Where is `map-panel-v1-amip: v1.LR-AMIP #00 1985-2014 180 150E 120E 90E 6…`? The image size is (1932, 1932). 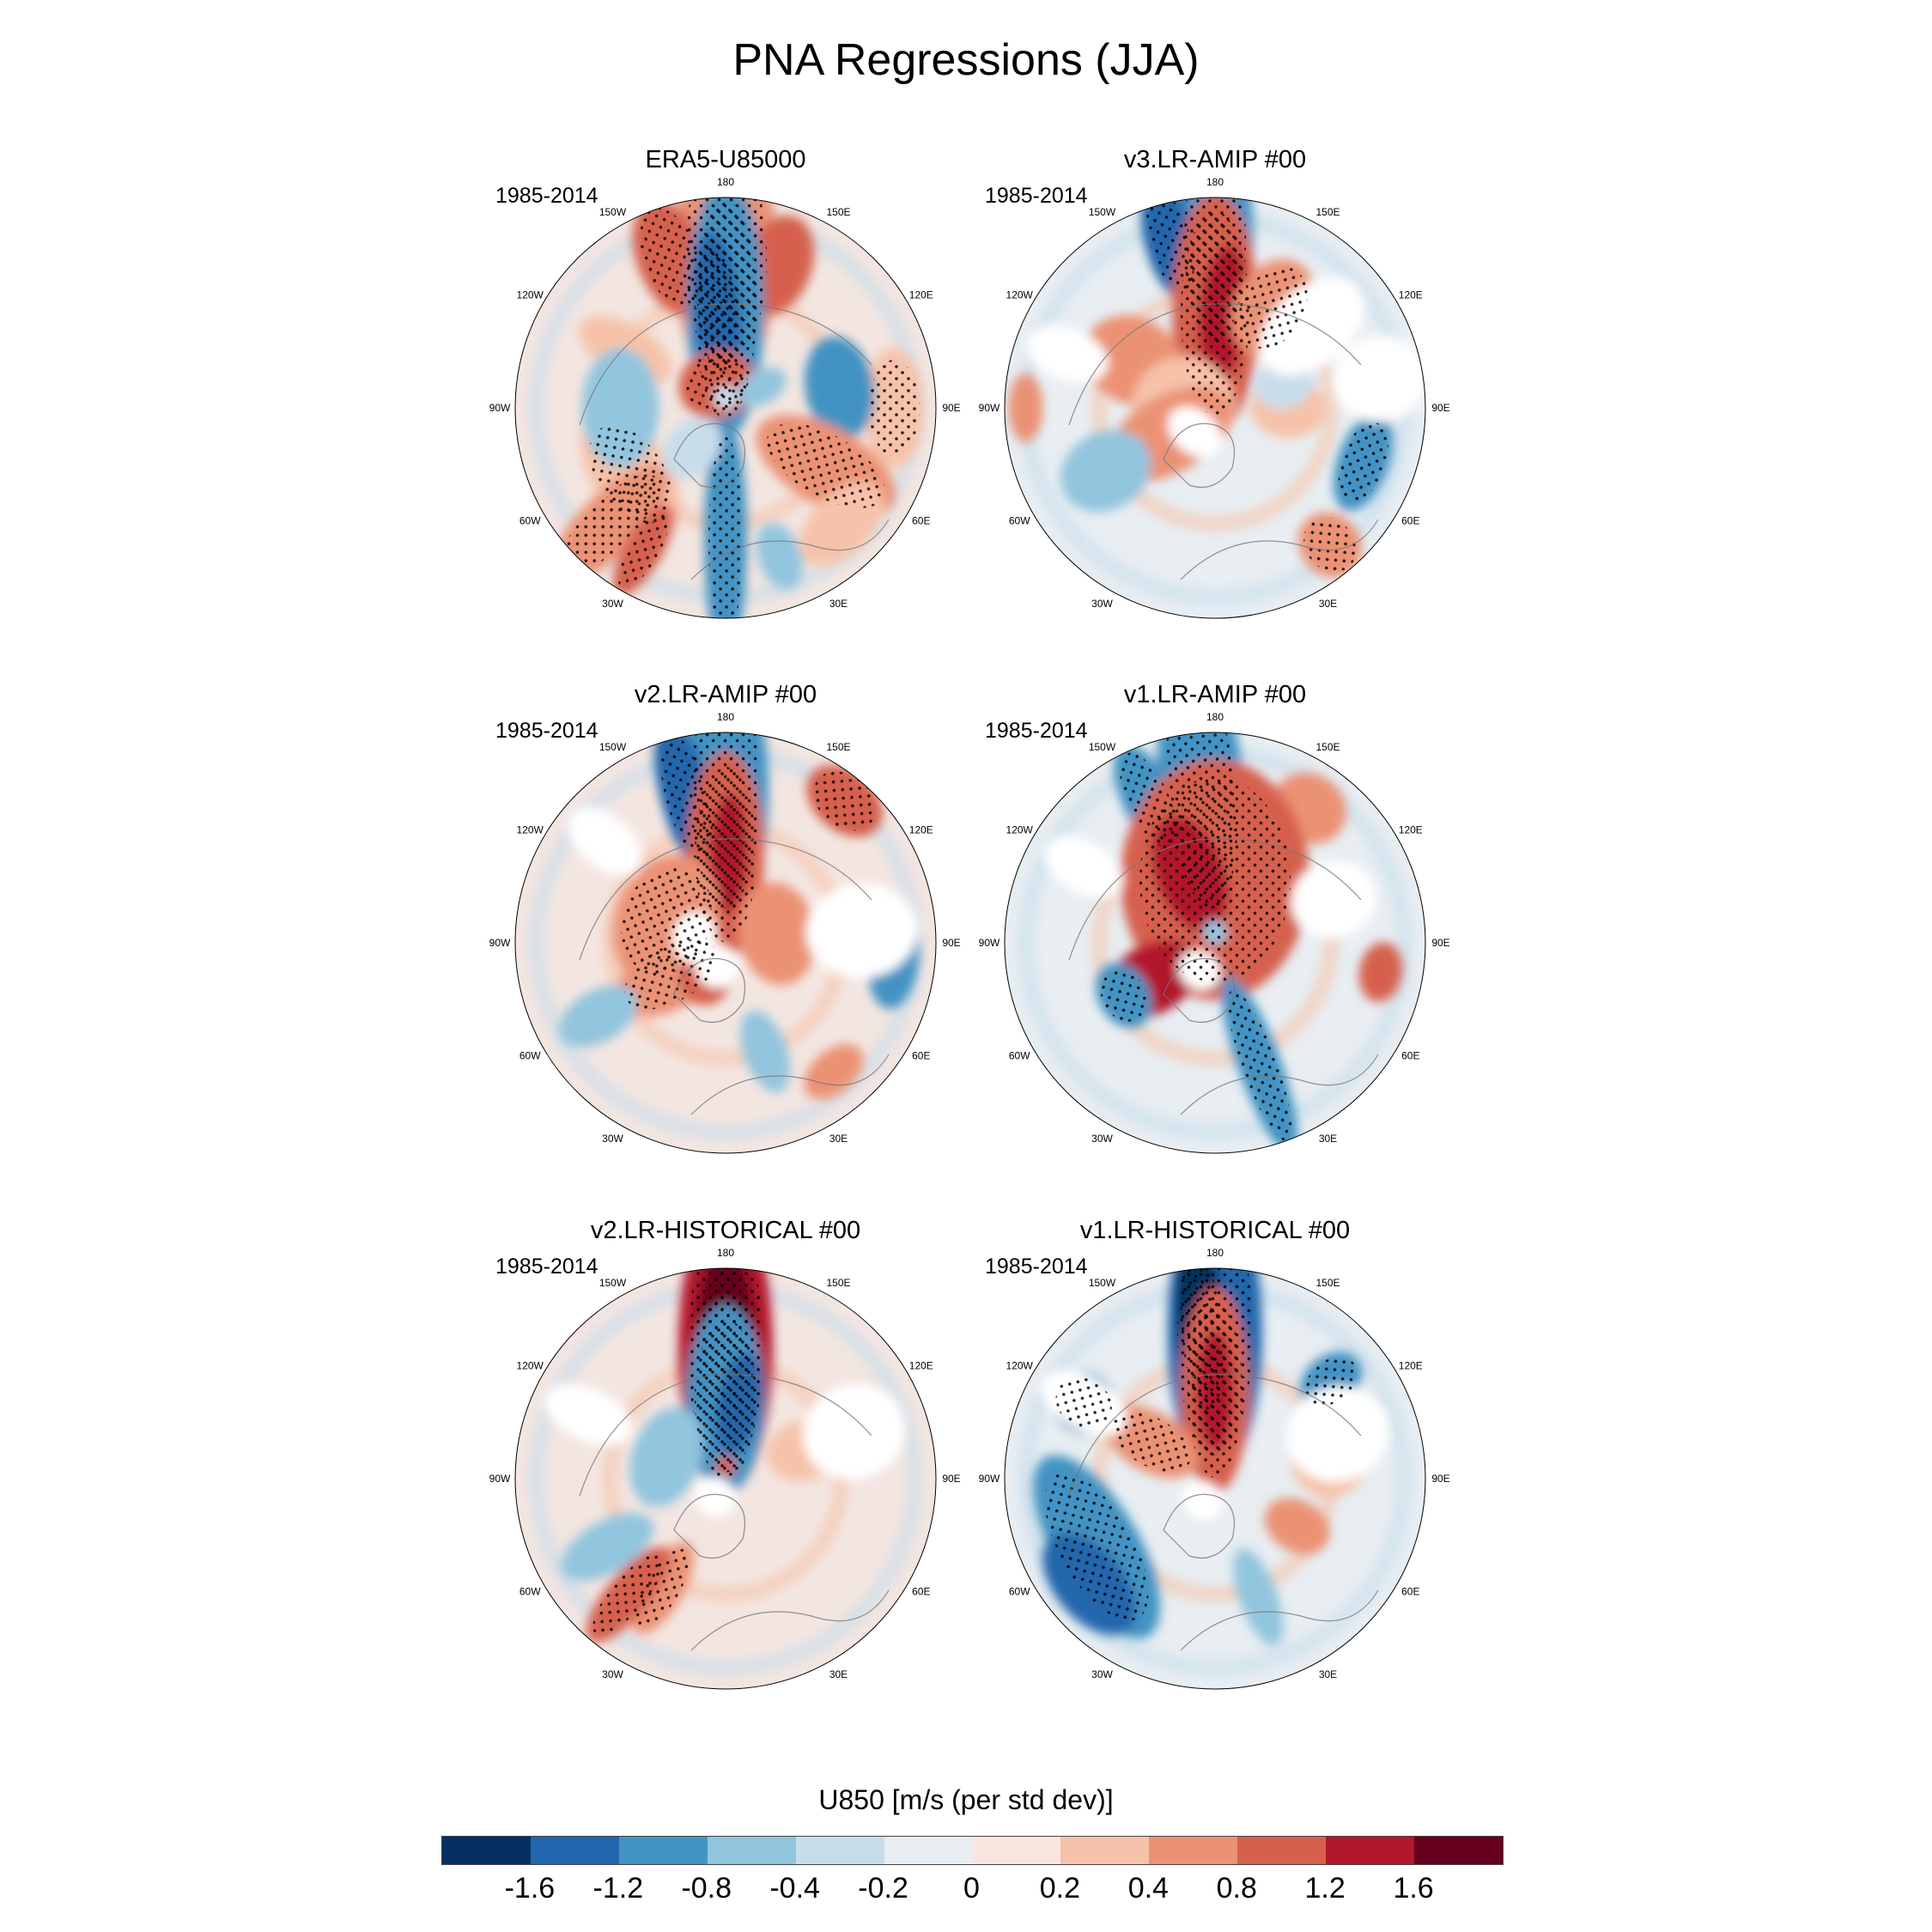 map-panel-v1-amip: v1.LR-AMIP #00 1985-2014 180 150E 120E 90E 6… is located at coordinates (1215, 921).